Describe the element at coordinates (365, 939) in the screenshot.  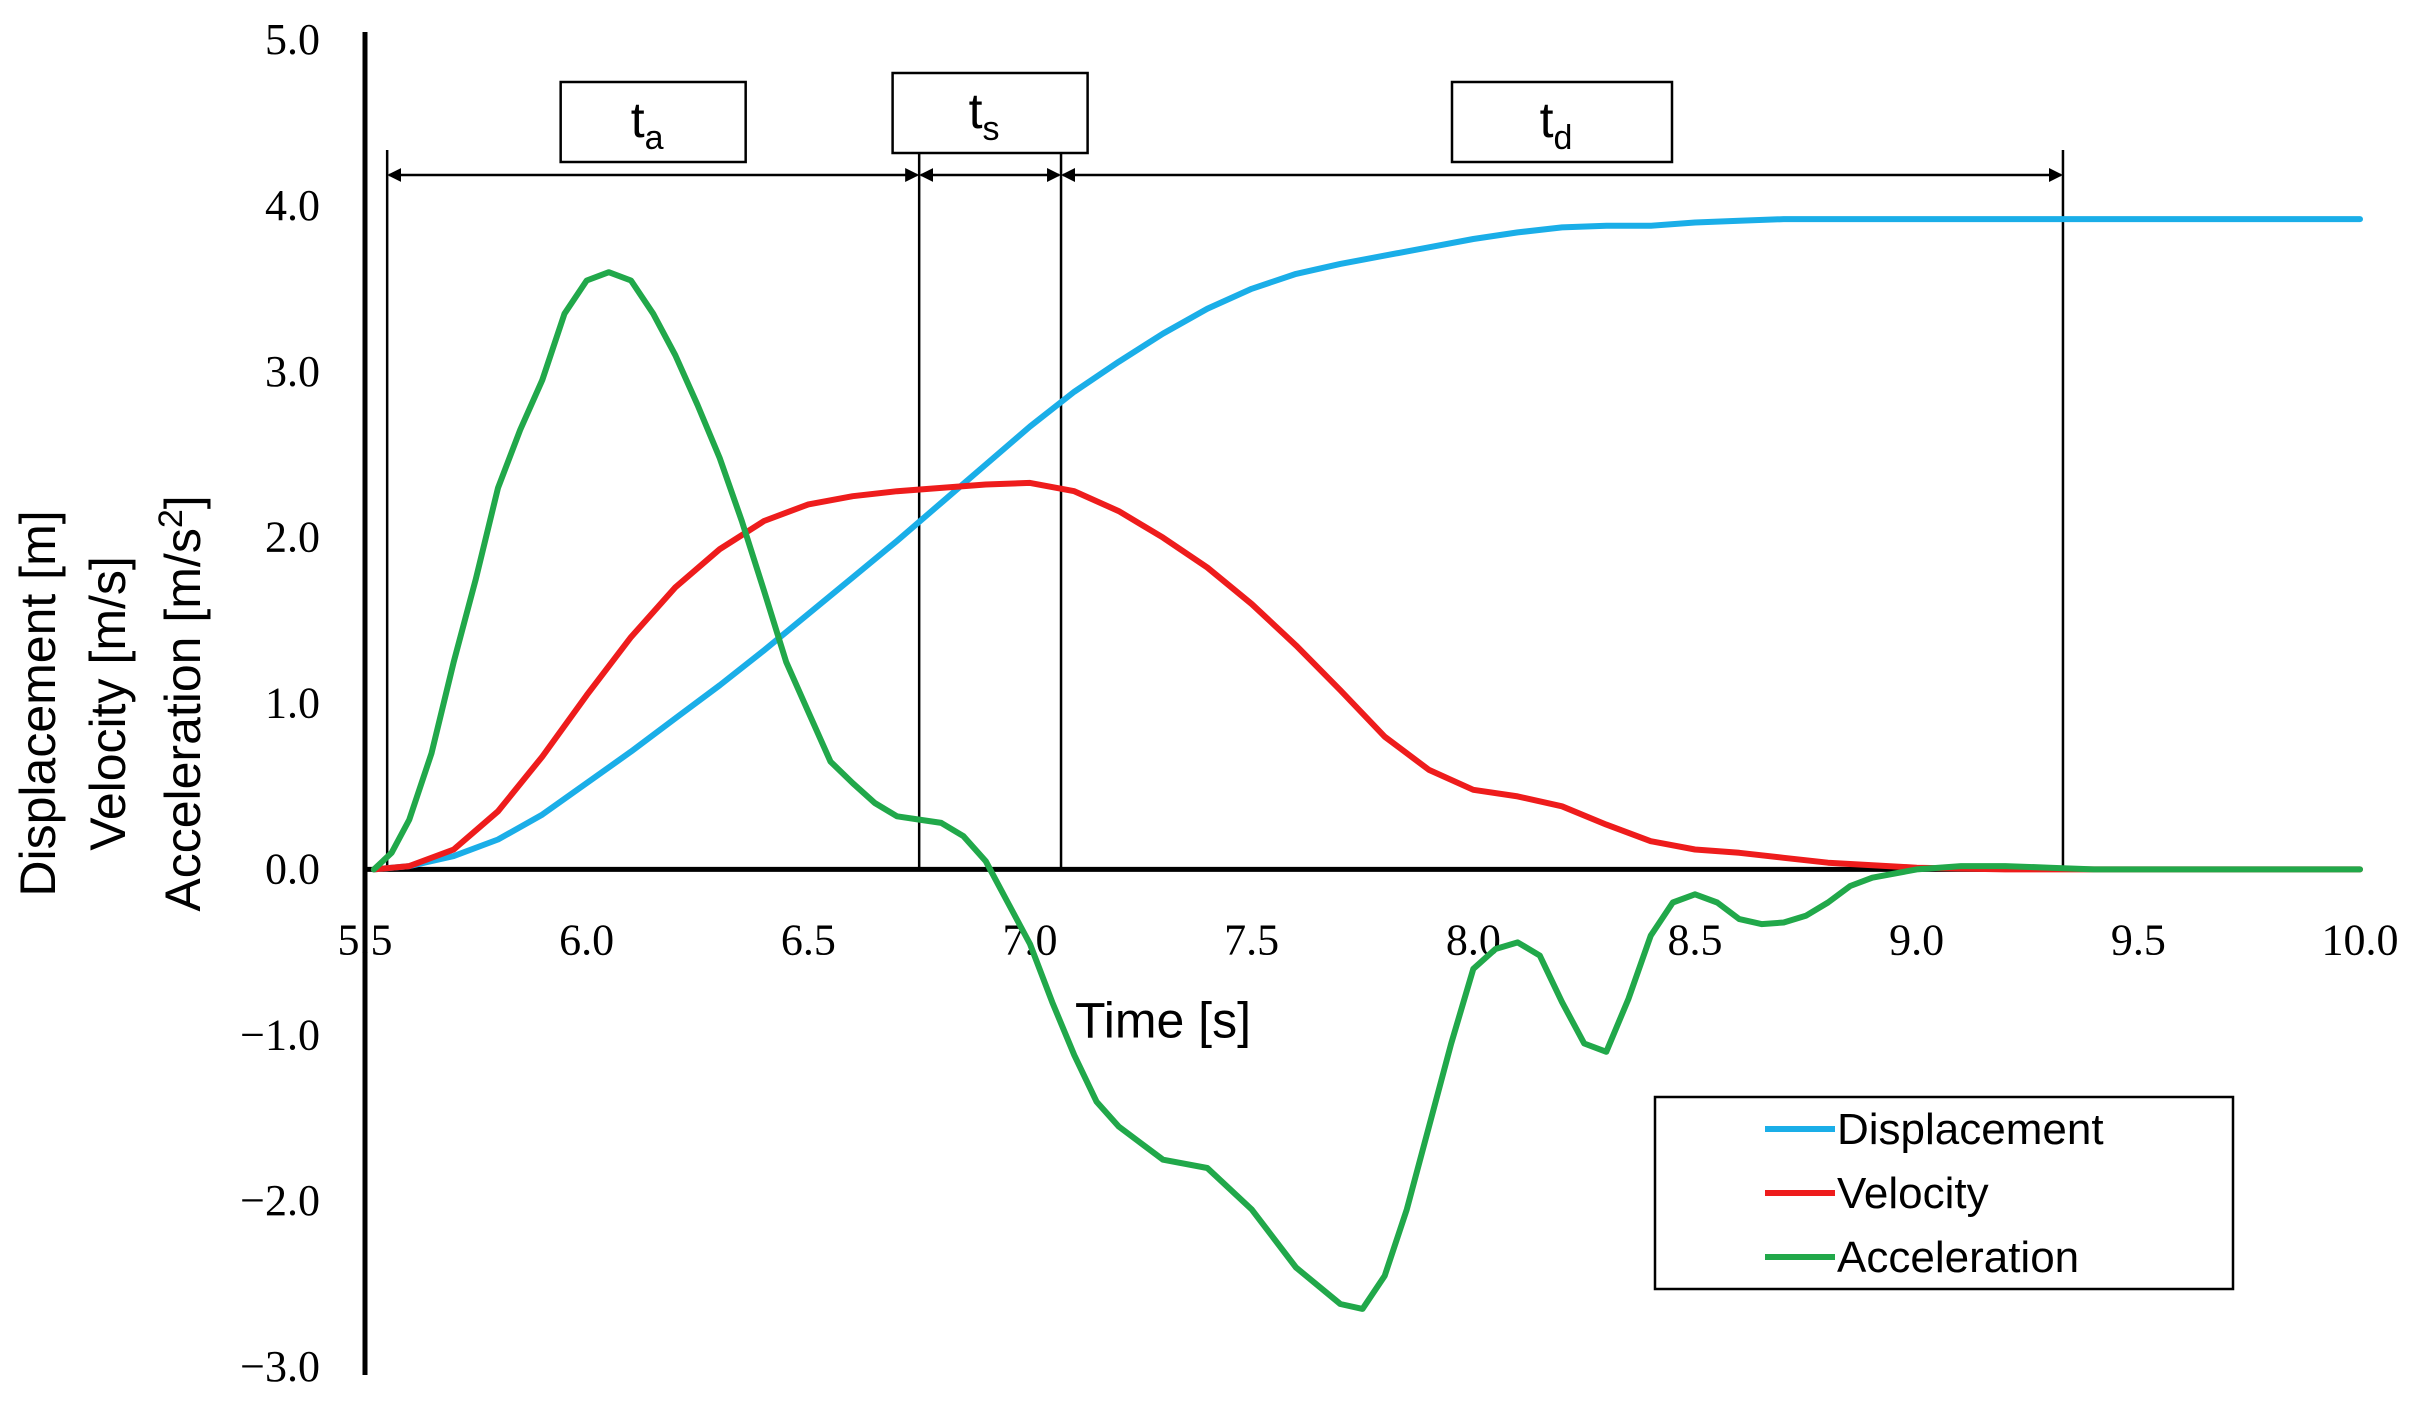
I see `x-tick-label: 5.5` at that location.